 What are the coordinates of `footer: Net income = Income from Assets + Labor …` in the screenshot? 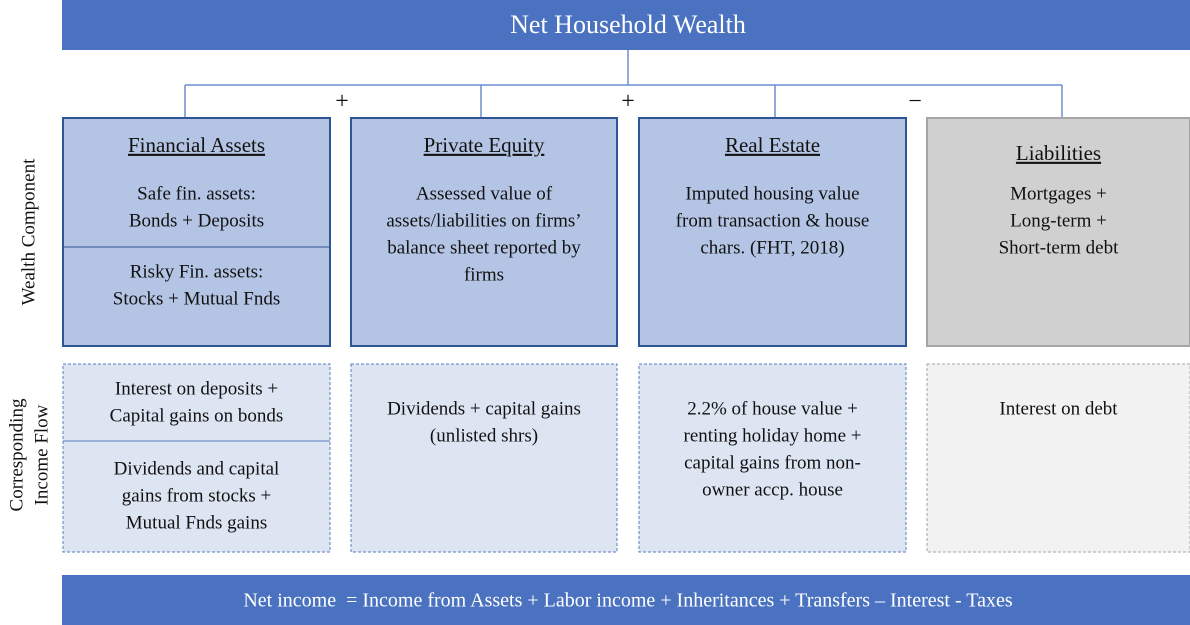 It's located at (627, 601).